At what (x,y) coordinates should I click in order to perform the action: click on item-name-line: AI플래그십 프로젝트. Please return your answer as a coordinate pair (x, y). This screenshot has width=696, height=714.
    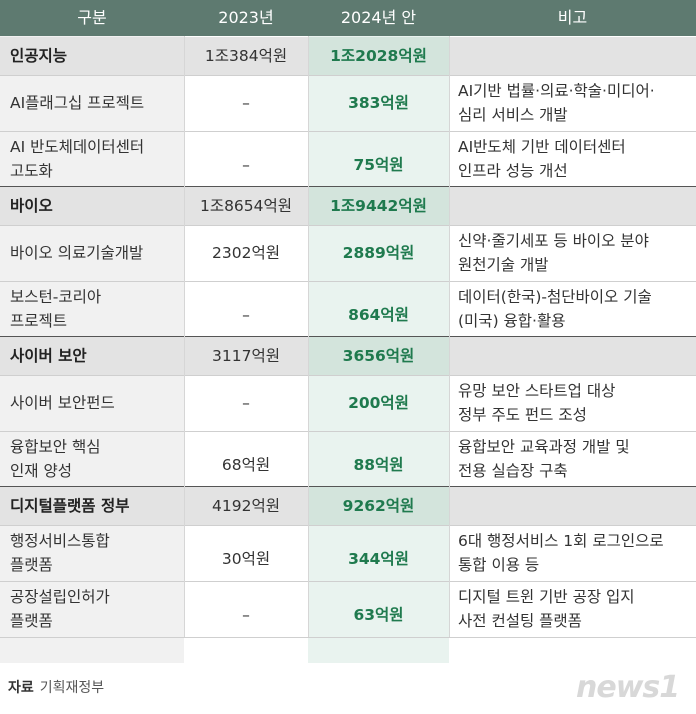
    Looking at the image, I should click on (77, 103).